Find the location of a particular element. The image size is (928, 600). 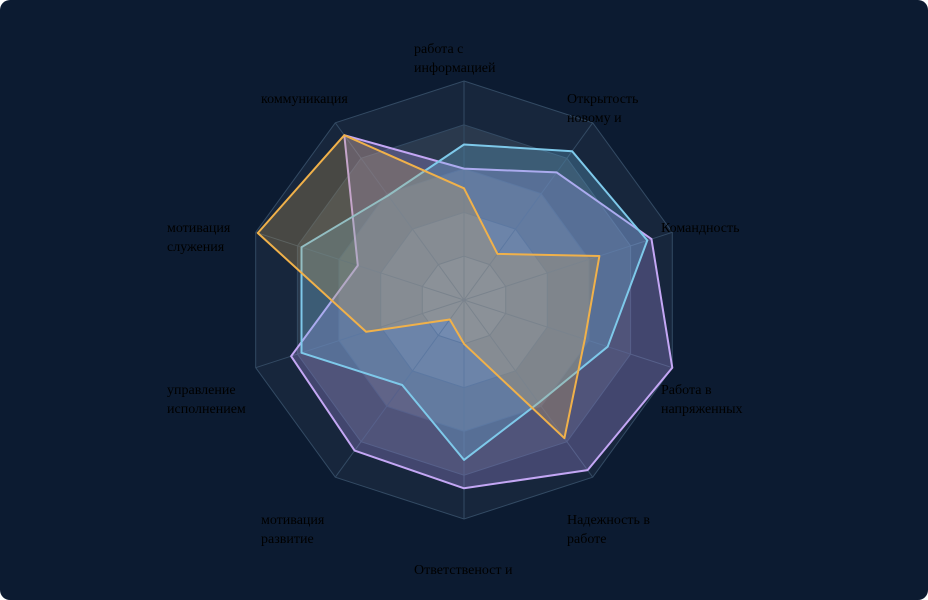

axis-label-upravlenie-ispolneniem: управление исполнением is located at coordinates (206, 400).